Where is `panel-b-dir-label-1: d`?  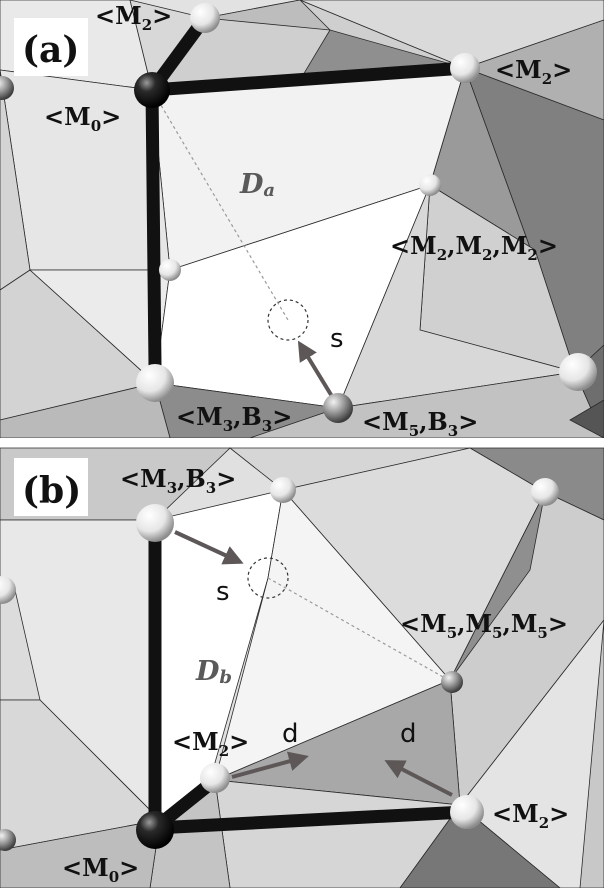
panel-b-dir-label-1: d is located at coordinates (290, 734).